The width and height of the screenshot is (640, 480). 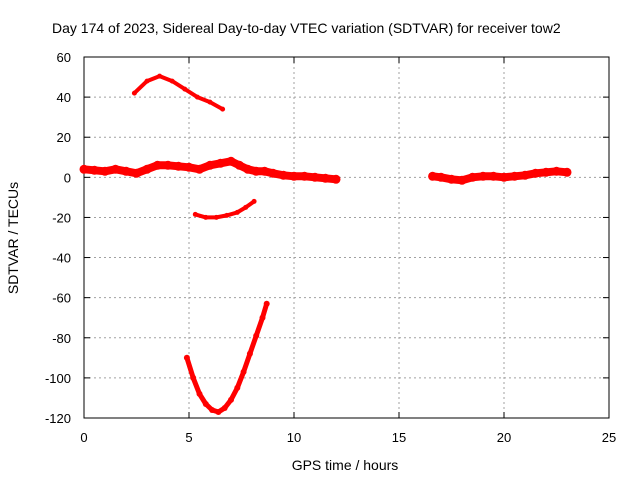 What do you see at coordinates (58, 418) in the screenshot?
I see `y-tick-label: -120` at bounding box center [58, 418].